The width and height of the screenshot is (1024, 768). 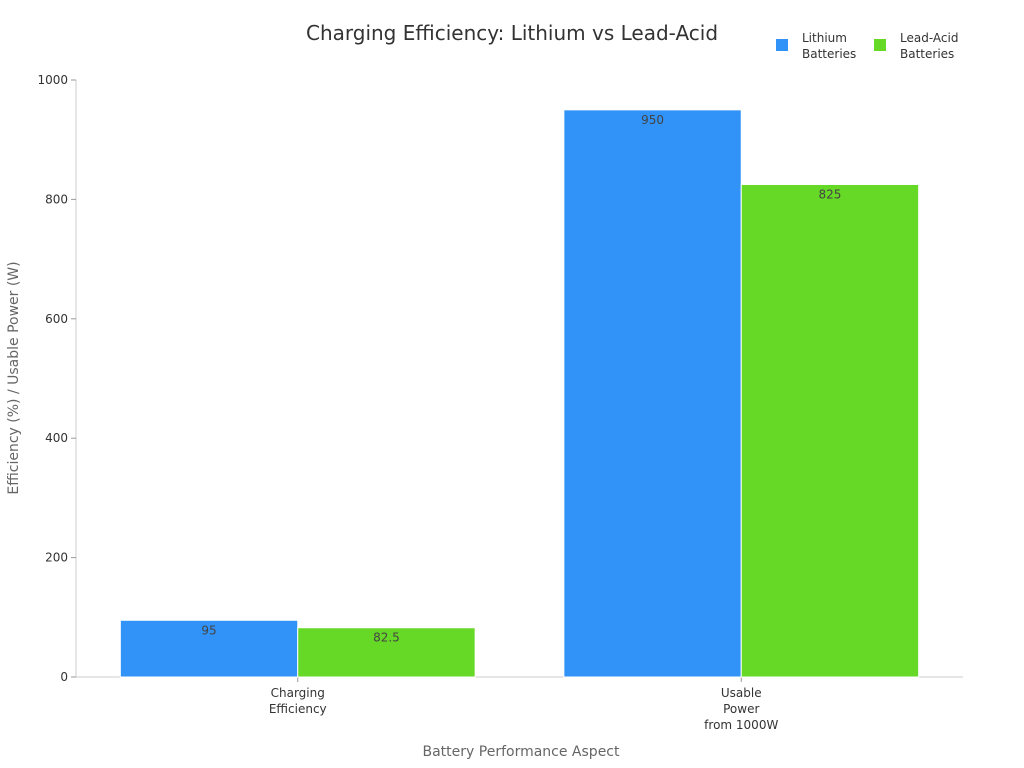 What do you see at coordinates (867, 46) in the screenshot?
I see `legend: Lithium Batteries Lead-Acid Batteries` at bounding box center [867, 46].